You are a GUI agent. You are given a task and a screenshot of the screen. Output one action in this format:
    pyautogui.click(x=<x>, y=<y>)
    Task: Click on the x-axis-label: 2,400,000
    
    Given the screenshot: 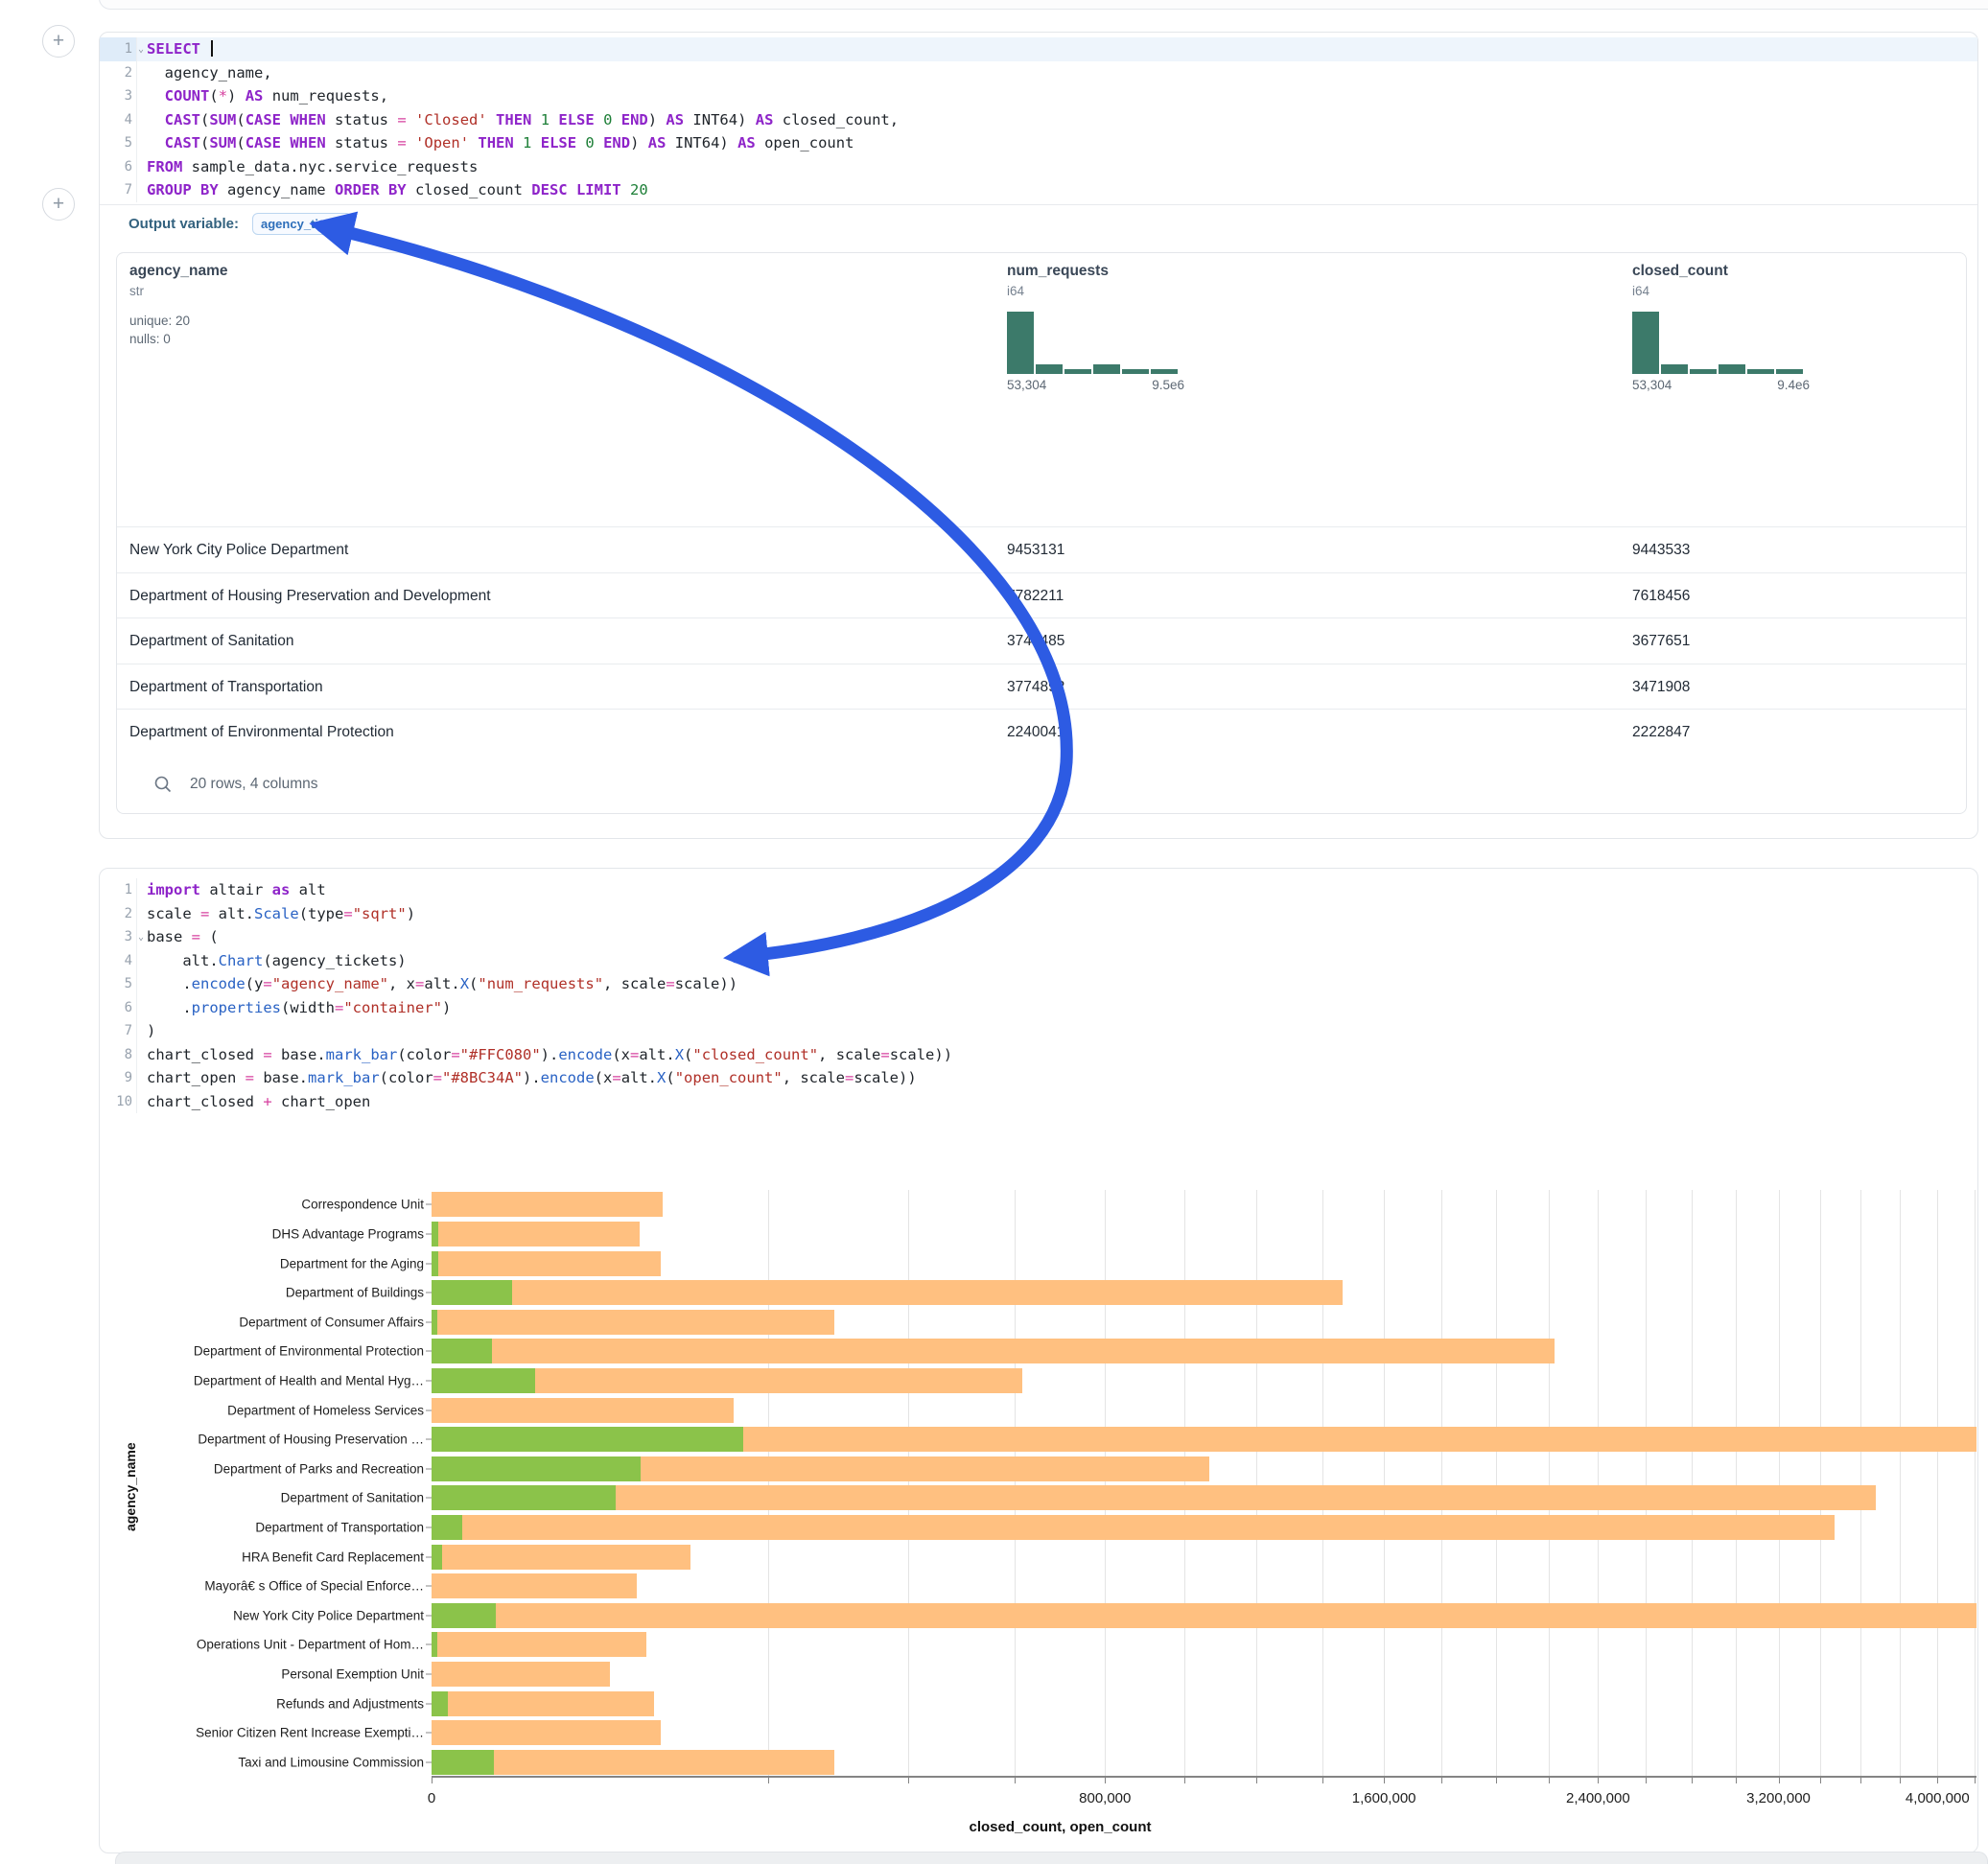 What is the action you would take?
    pyautogui.click(x=1598, y=1798)
    